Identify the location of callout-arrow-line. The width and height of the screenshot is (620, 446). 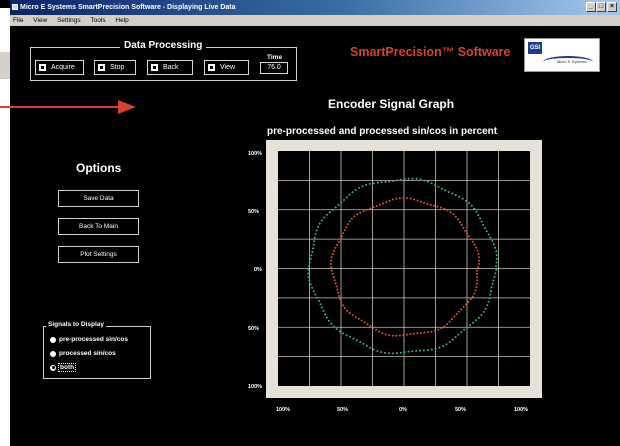
(60, 107).